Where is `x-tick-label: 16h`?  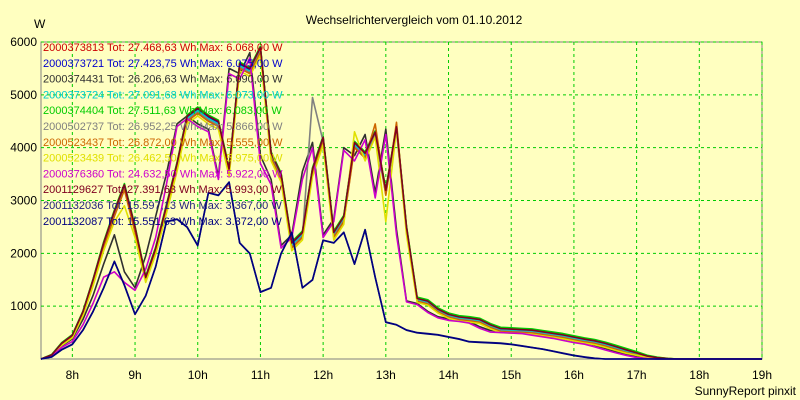
x-tick-label: 16h is located at coordinates (574, 375).